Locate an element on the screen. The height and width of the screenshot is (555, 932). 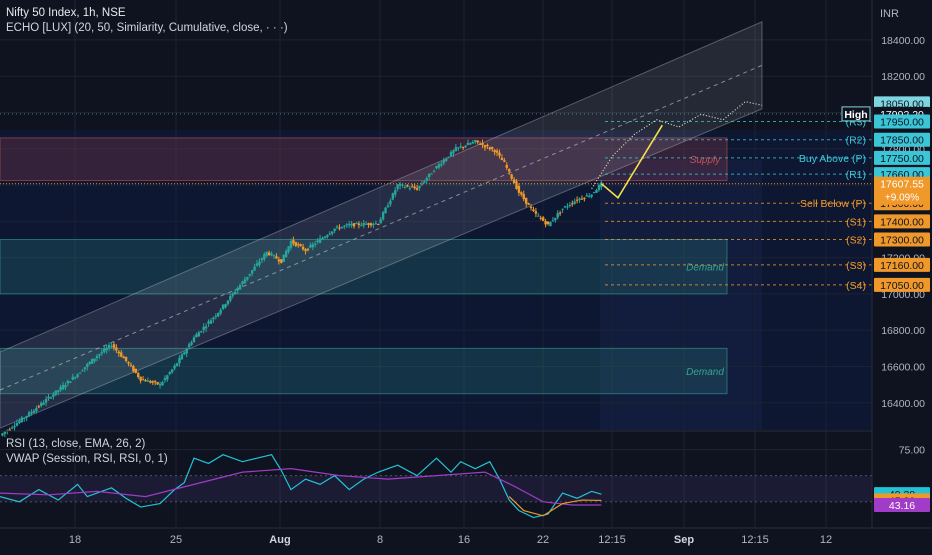
rsi-tick-label: 75.00 is located at coordinates (912, 450).